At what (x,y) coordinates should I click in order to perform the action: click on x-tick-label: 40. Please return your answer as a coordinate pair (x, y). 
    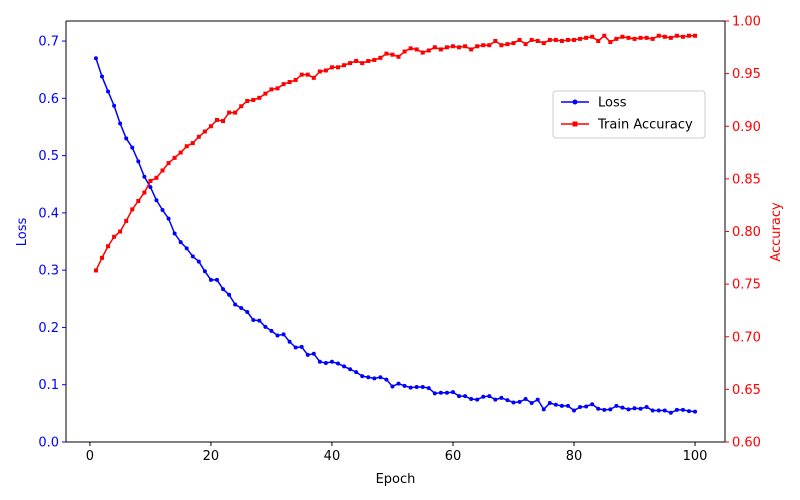
    Looking at the image, I should click on (332, 456).